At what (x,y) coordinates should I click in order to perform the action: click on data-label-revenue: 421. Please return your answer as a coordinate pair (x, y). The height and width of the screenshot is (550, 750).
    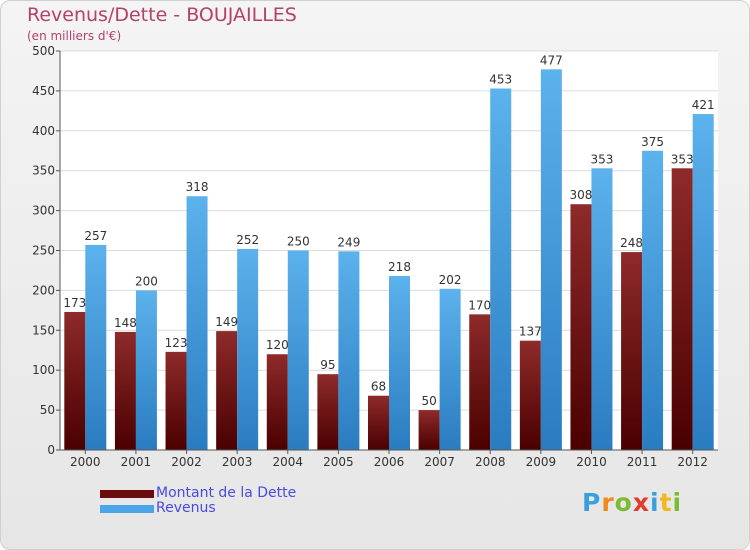
    Looking at the image, I should click on (703, 105).